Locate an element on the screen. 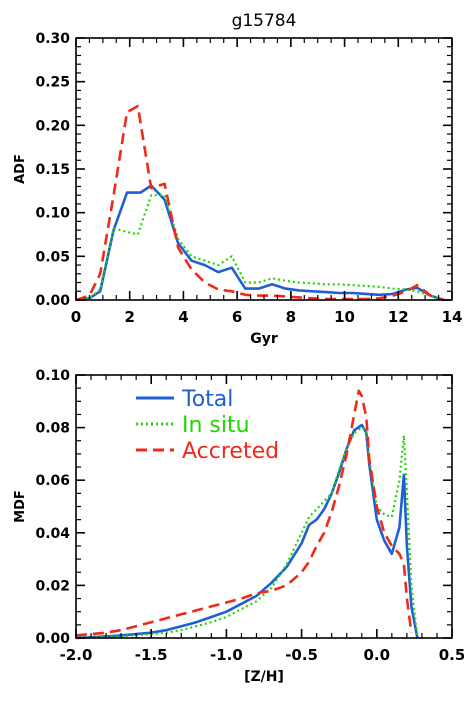 Image resolution: width=464 pixels, height=709 pixels. y-tick-label: 0.20 is located at coordinates (52, 126).